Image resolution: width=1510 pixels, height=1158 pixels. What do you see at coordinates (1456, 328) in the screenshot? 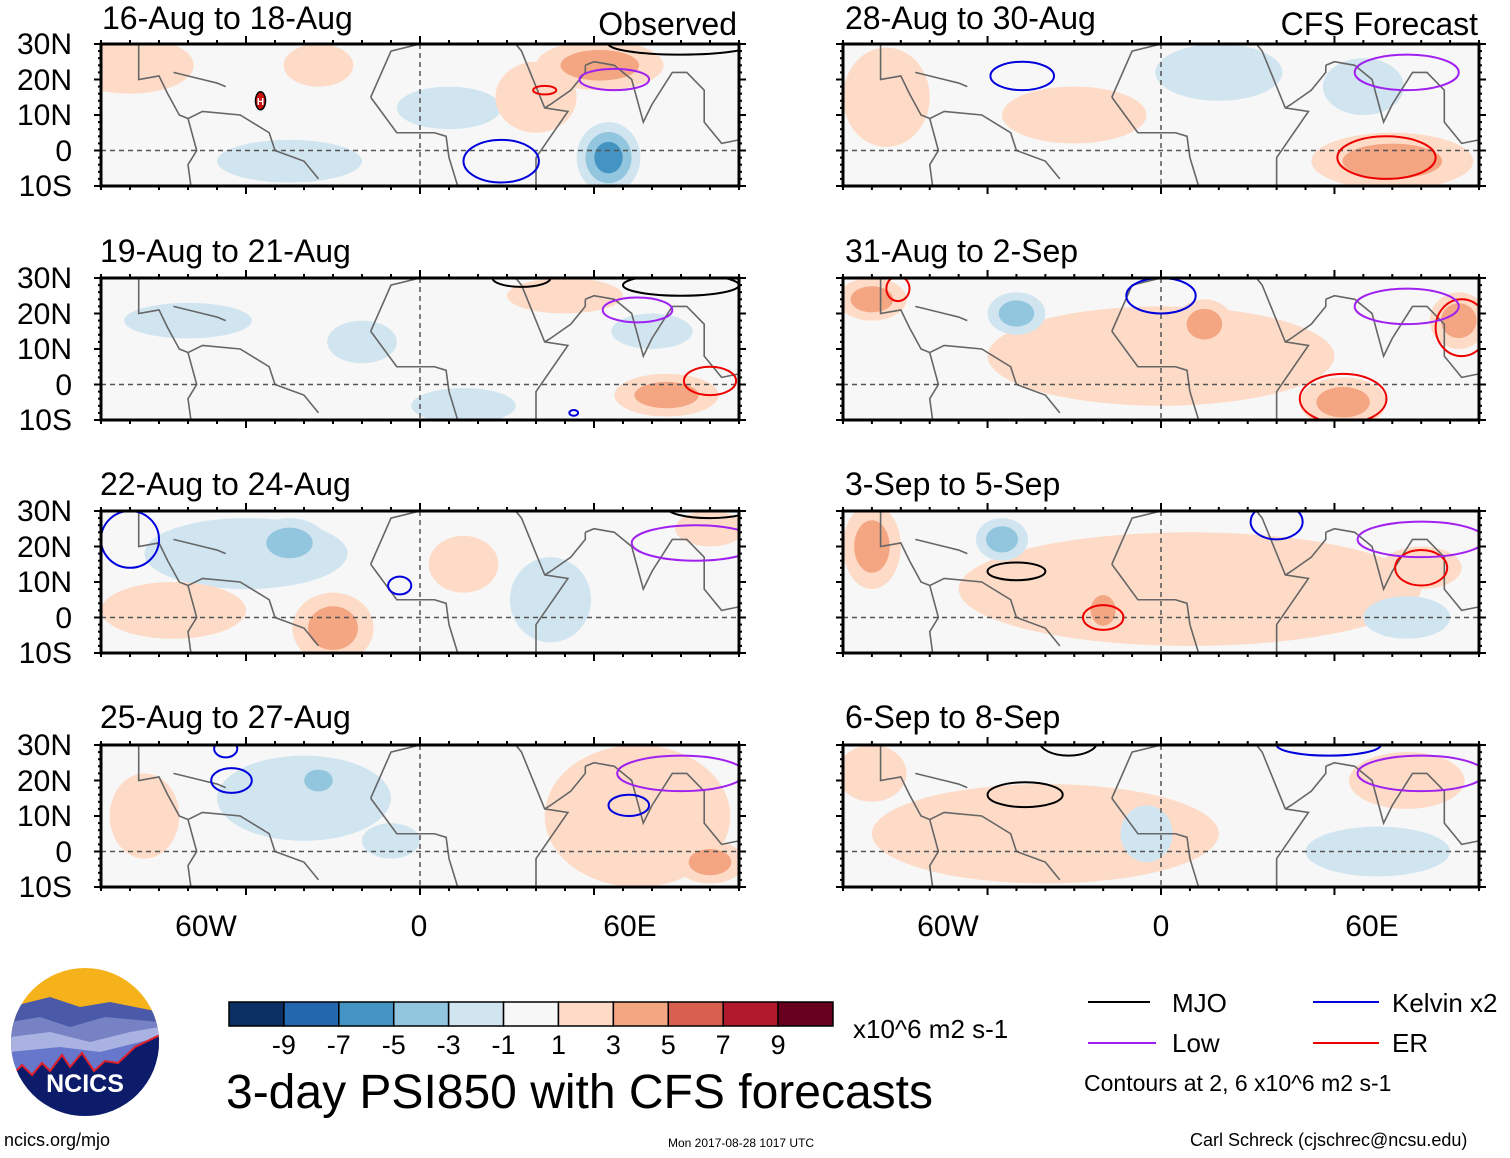
I see `contour-er` at bounding box center [1456, 328].